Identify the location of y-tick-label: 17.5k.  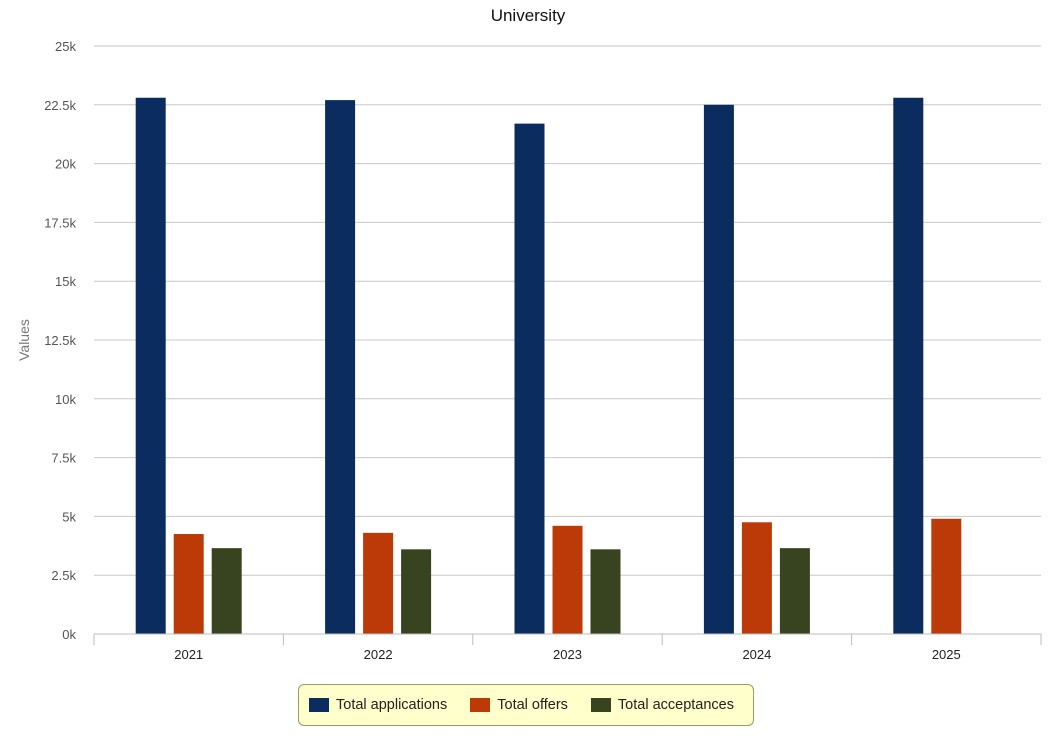
(60, 222).